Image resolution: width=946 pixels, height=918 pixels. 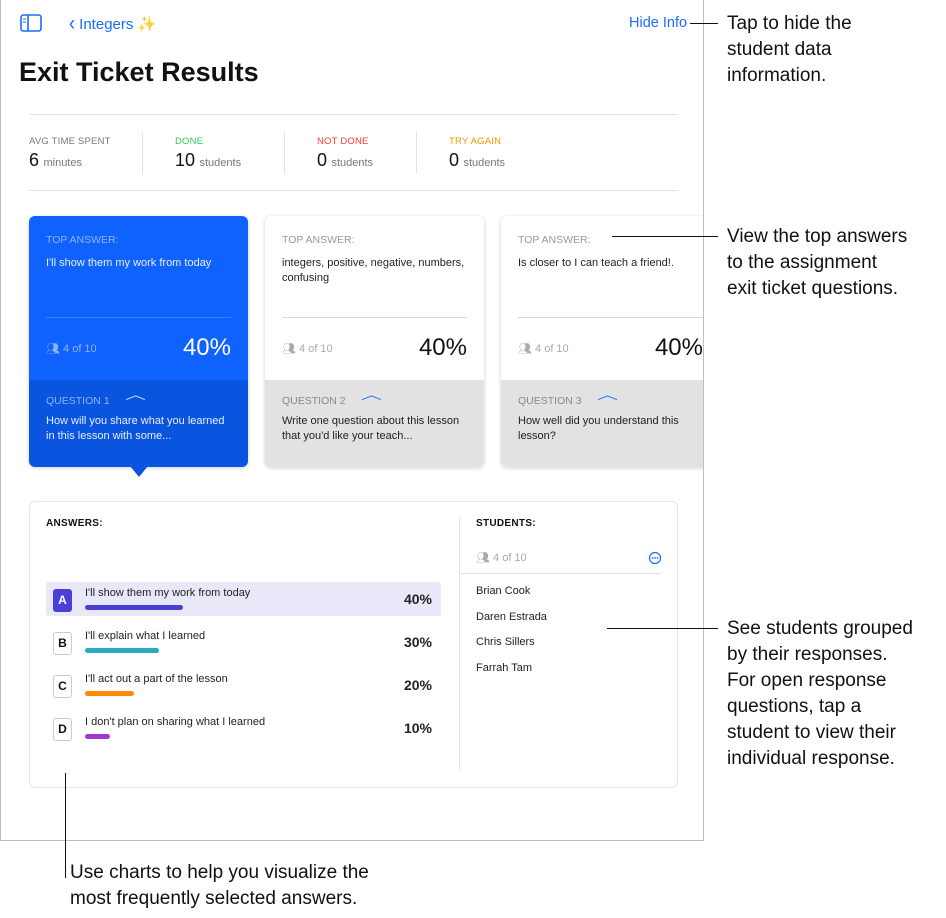 I want to click on callout-line-text: For open response, so click(x=807, y=680).